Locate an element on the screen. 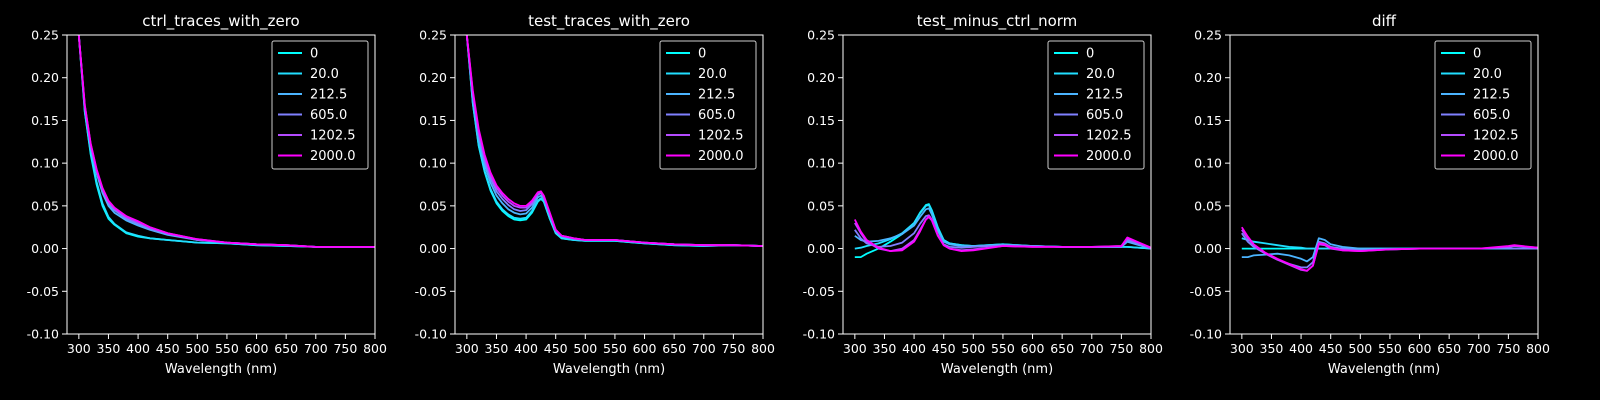  y-tick-label: 0.10 is located at coordinates (433, 163).